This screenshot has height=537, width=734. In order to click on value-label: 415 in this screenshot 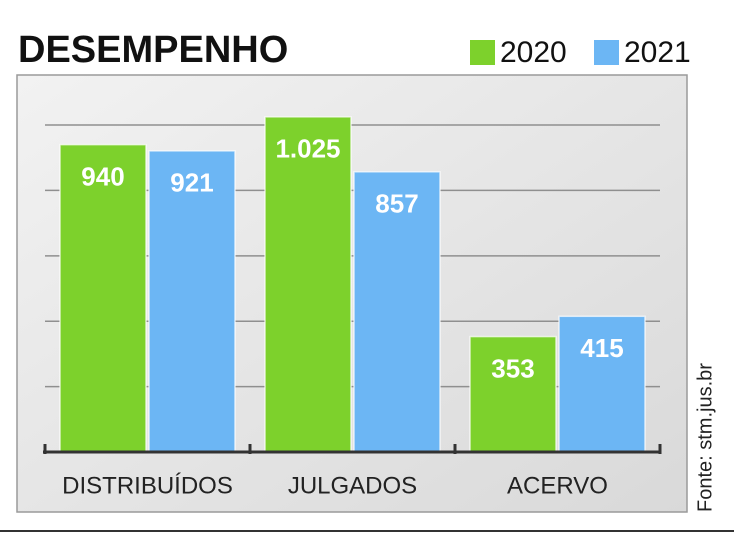, I will do `click(601, 348)`.